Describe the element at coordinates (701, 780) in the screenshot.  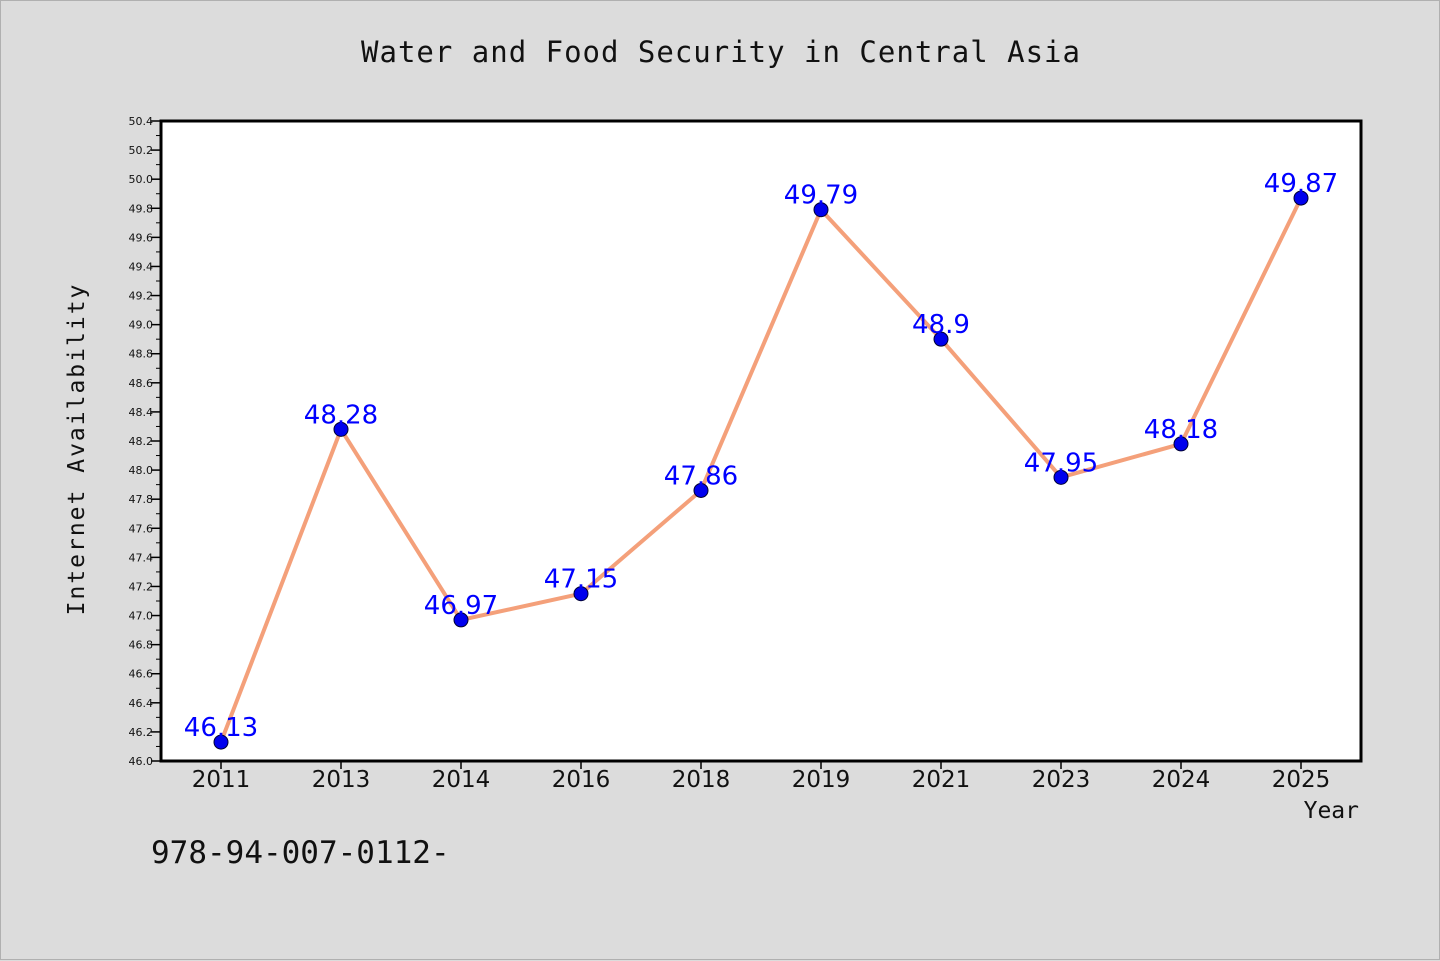
I see `x-tick-label: 2018` at that location.